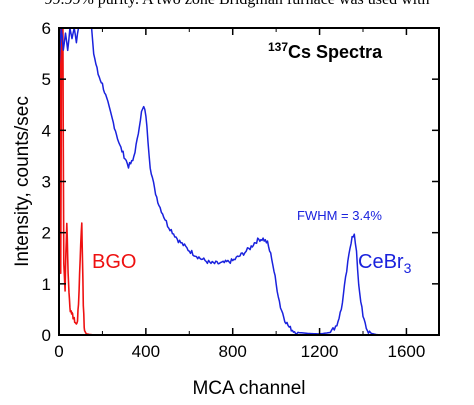 The image size is (474, 405). What do you see at coordinates (46, 233) in the screenshot?
I see `y-tick-label: 2` at bounding box center [46, 233].